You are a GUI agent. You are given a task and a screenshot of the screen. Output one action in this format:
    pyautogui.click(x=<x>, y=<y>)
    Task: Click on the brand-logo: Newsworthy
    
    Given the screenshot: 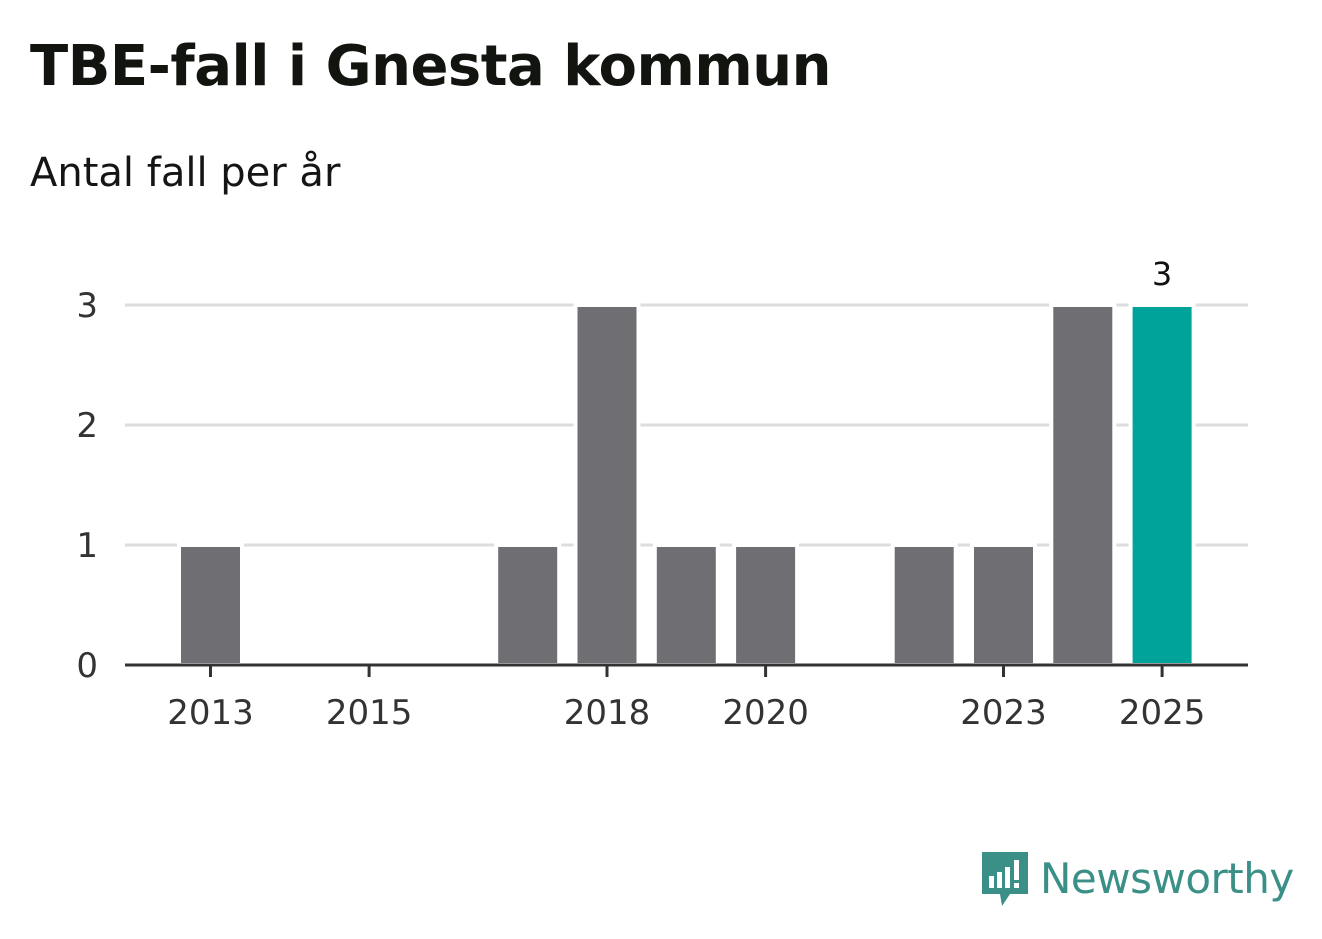 What is the action you would take?
    pyautogui.click(x=1137, y=878)
    